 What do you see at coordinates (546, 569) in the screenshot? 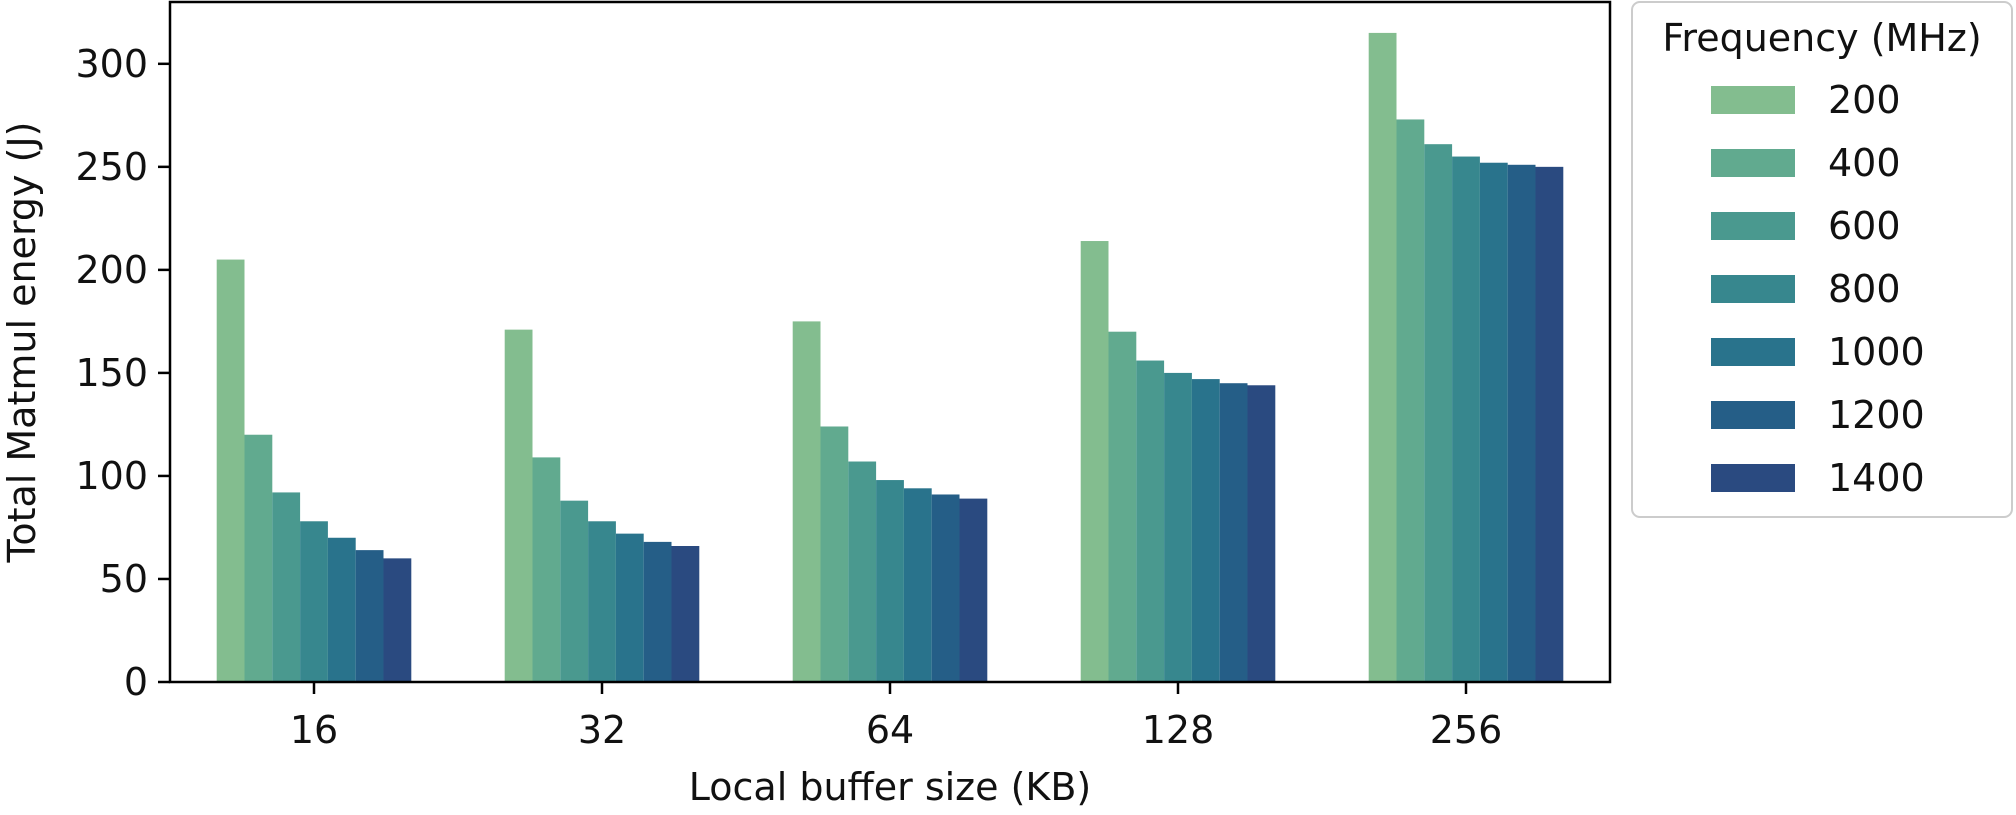
I see `bar-32kb-400mhz` at bounding box center [546, 569].